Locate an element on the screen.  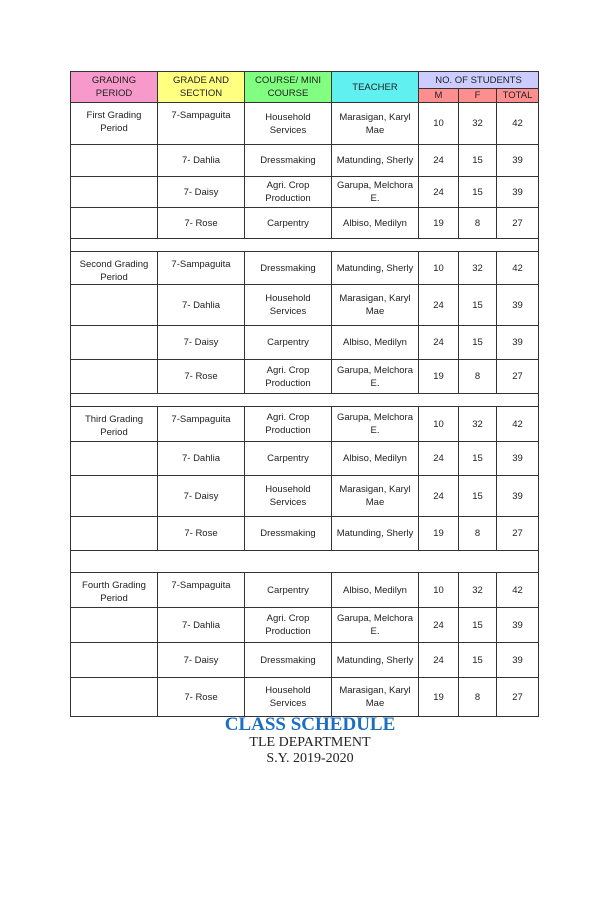
grading-period-cell: Third Grading Period is located at coordinates (114, 424).